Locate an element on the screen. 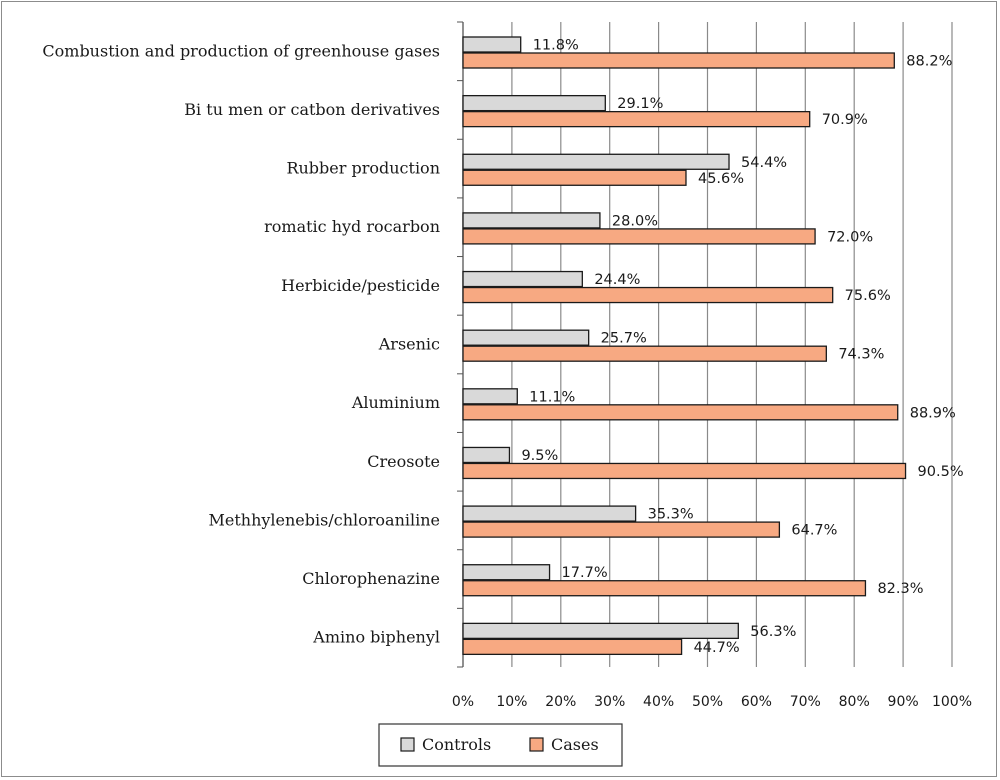 This screenshot has height=780, width=1000. legend-swatch-cases is located at coordinates (536, 744).